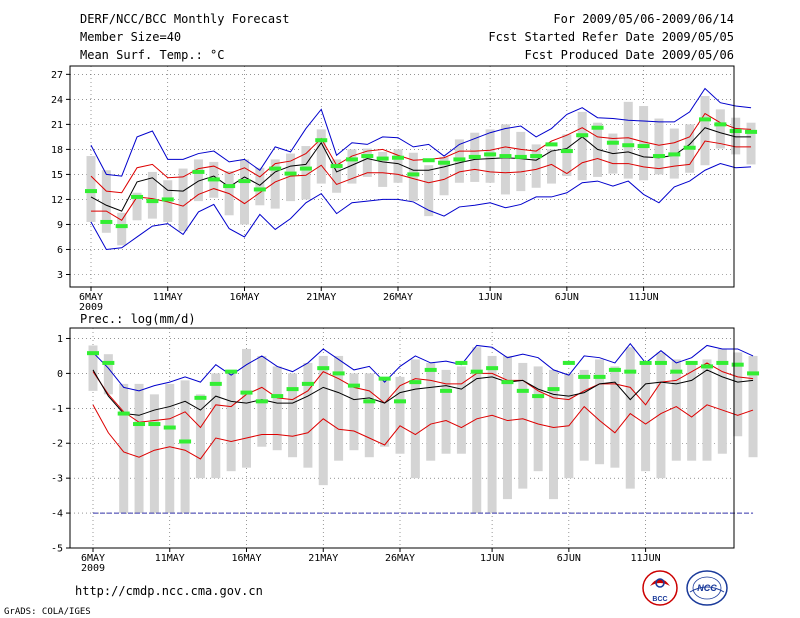 The image size is (800, 618). What do you see at coordinates (490, 297) in the screenshot?
I see `x-tick-label: 1JUN` at bounding box center [490, 297].